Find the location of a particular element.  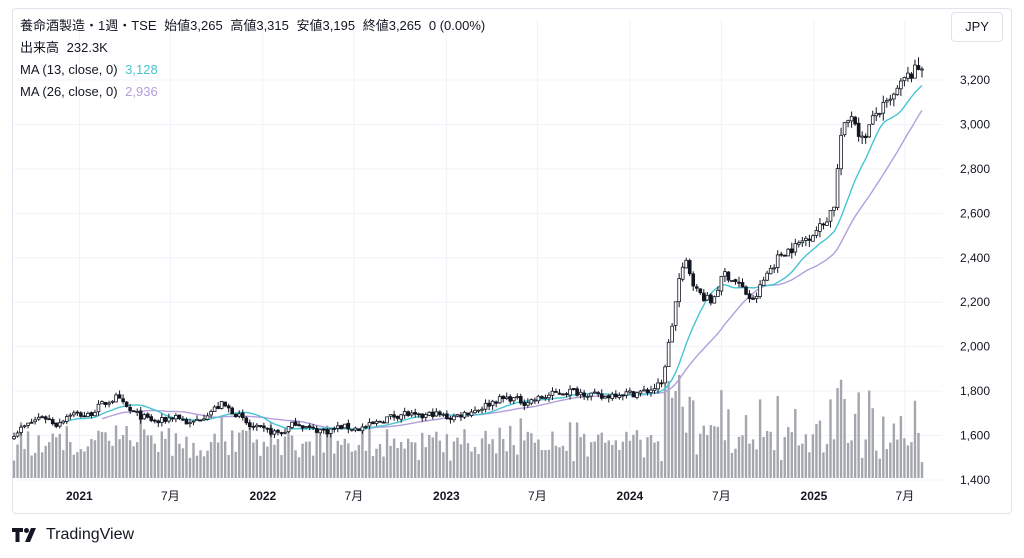

volume-value: 232.3K is located at coordinates (87, 47).